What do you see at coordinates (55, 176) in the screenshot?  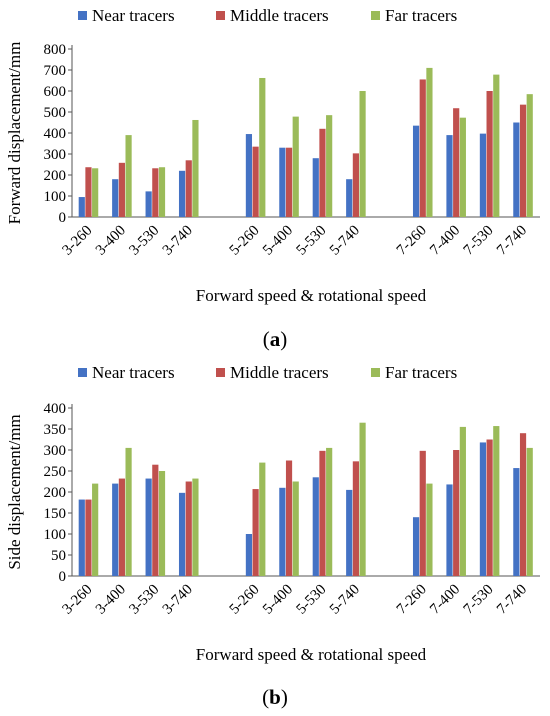 I see `y-tick-label: 200` at bounding box center [55, 176].